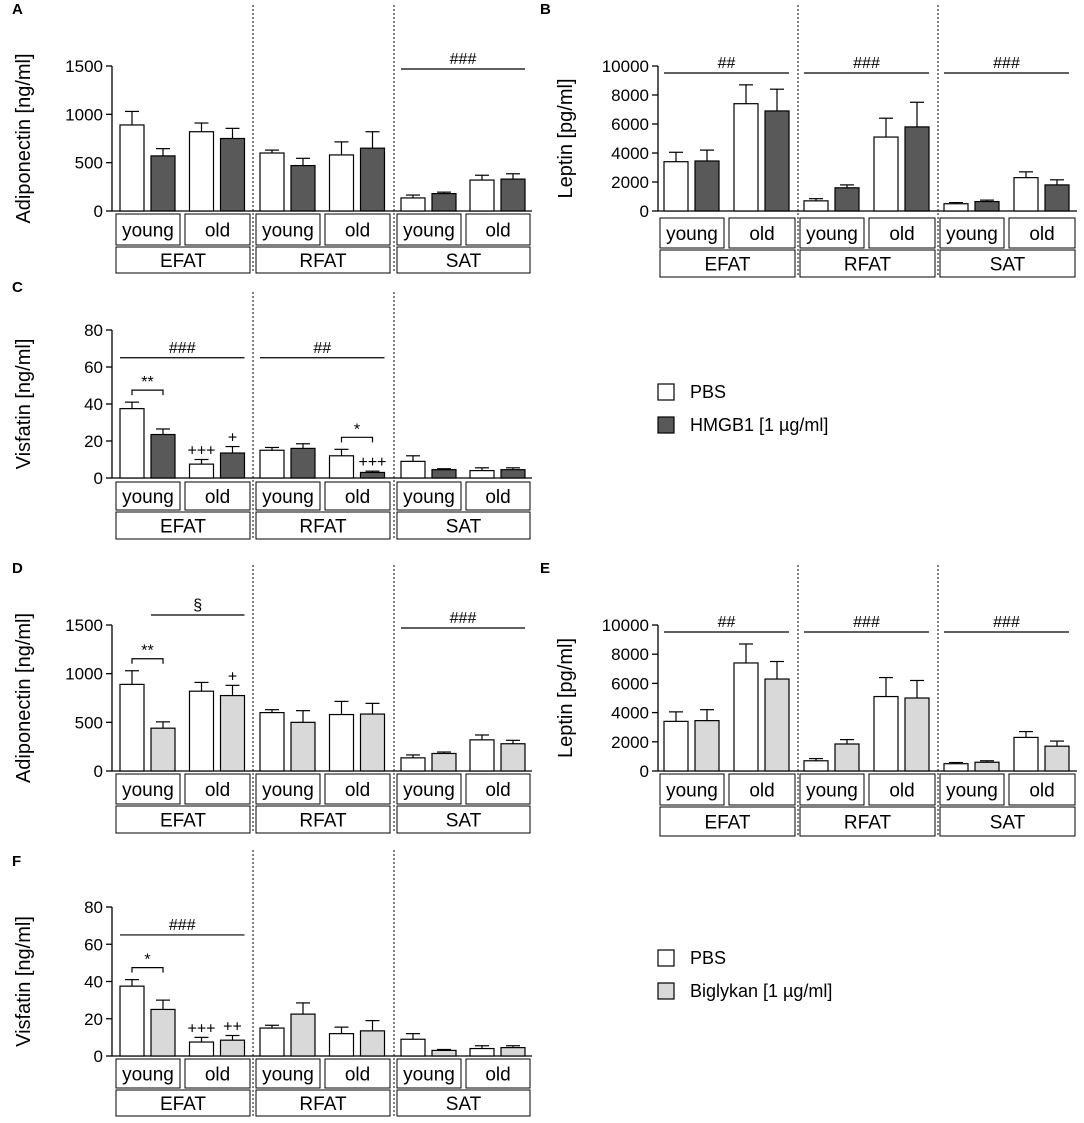 Image resolution: width=1084 pixels, height=1123 pixels. I want to click on y-tick-label: 20, so click(93, 1019).